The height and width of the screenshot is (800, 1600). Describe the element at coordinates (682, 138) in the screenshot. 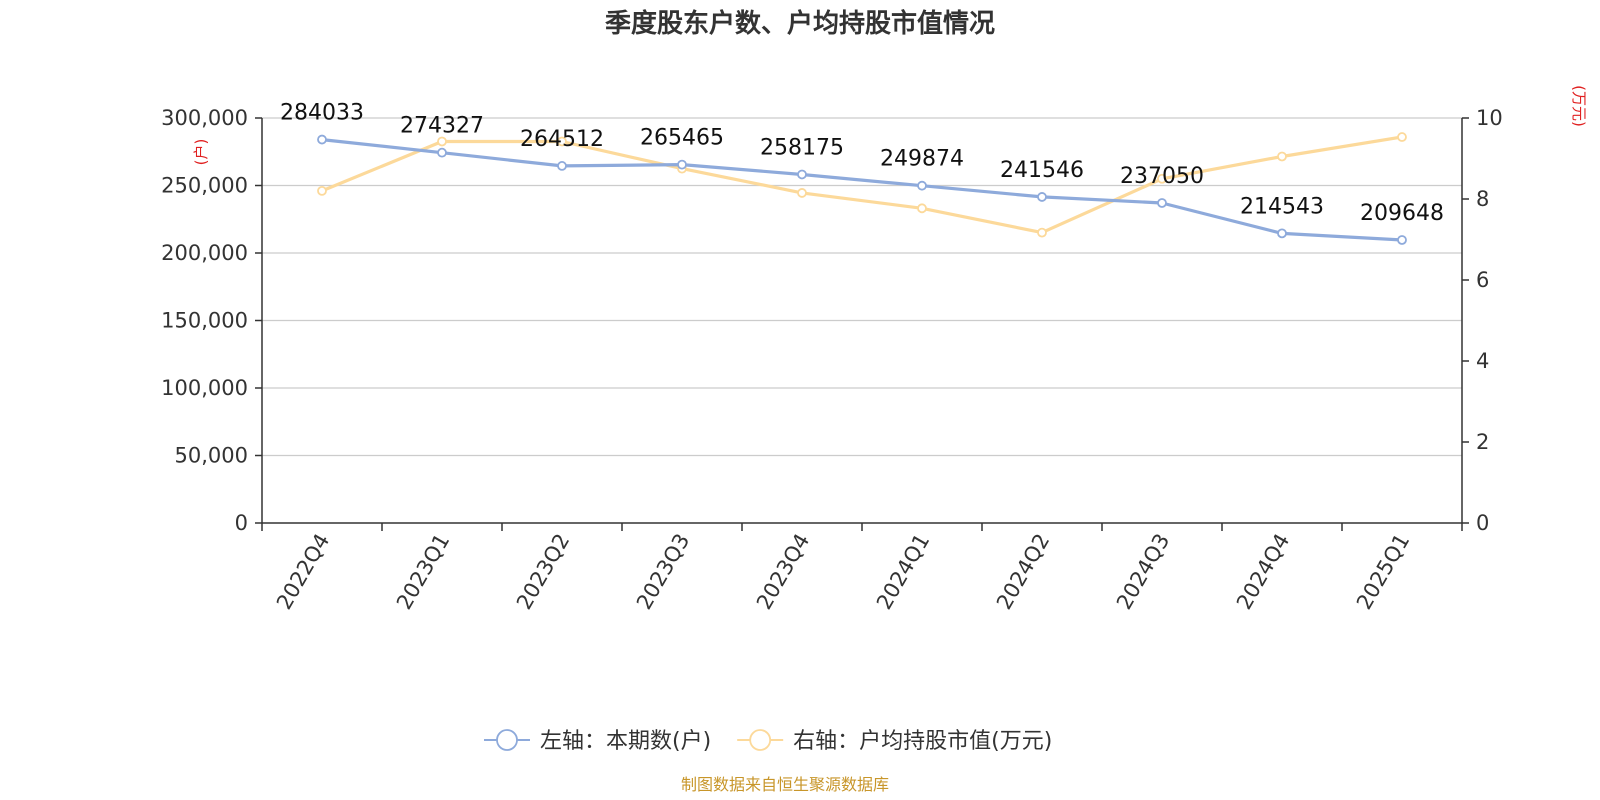

I see `data-label: 265465` at that location.